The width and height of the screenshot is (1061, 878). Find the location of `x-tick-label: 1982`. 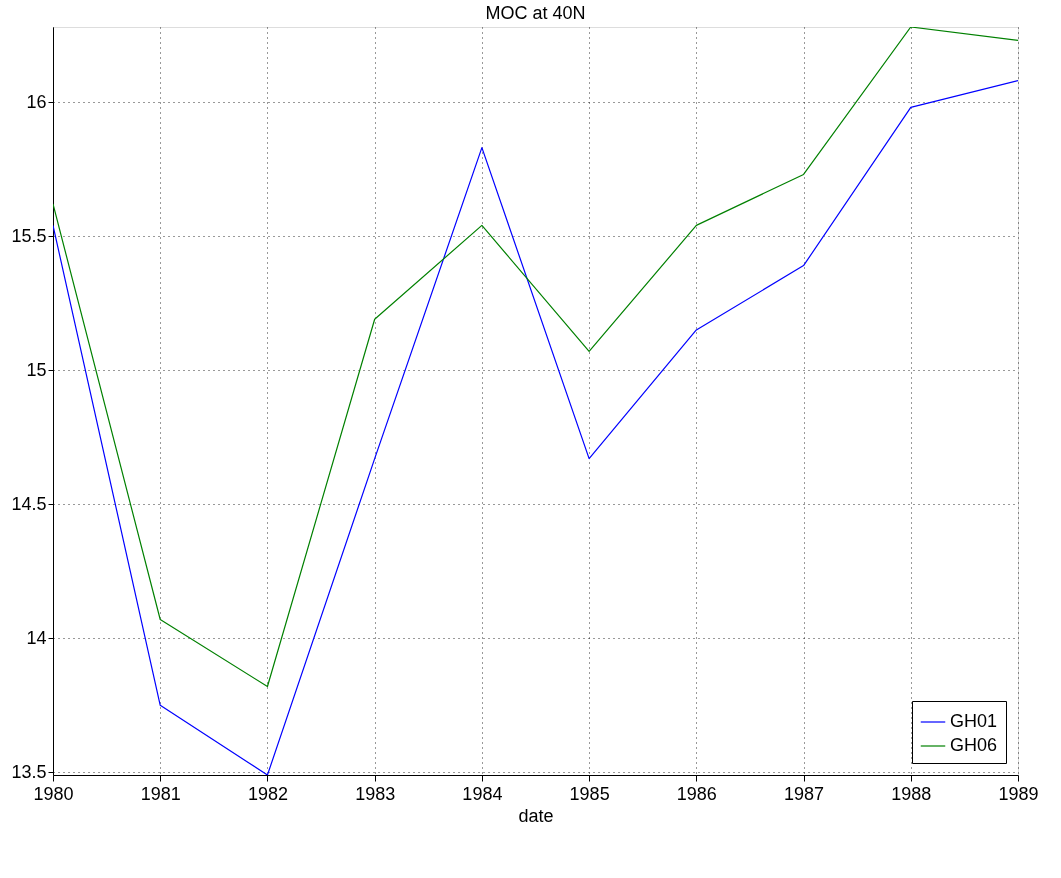

x-tick-label: 1982 is located at coordinates (267, 793).